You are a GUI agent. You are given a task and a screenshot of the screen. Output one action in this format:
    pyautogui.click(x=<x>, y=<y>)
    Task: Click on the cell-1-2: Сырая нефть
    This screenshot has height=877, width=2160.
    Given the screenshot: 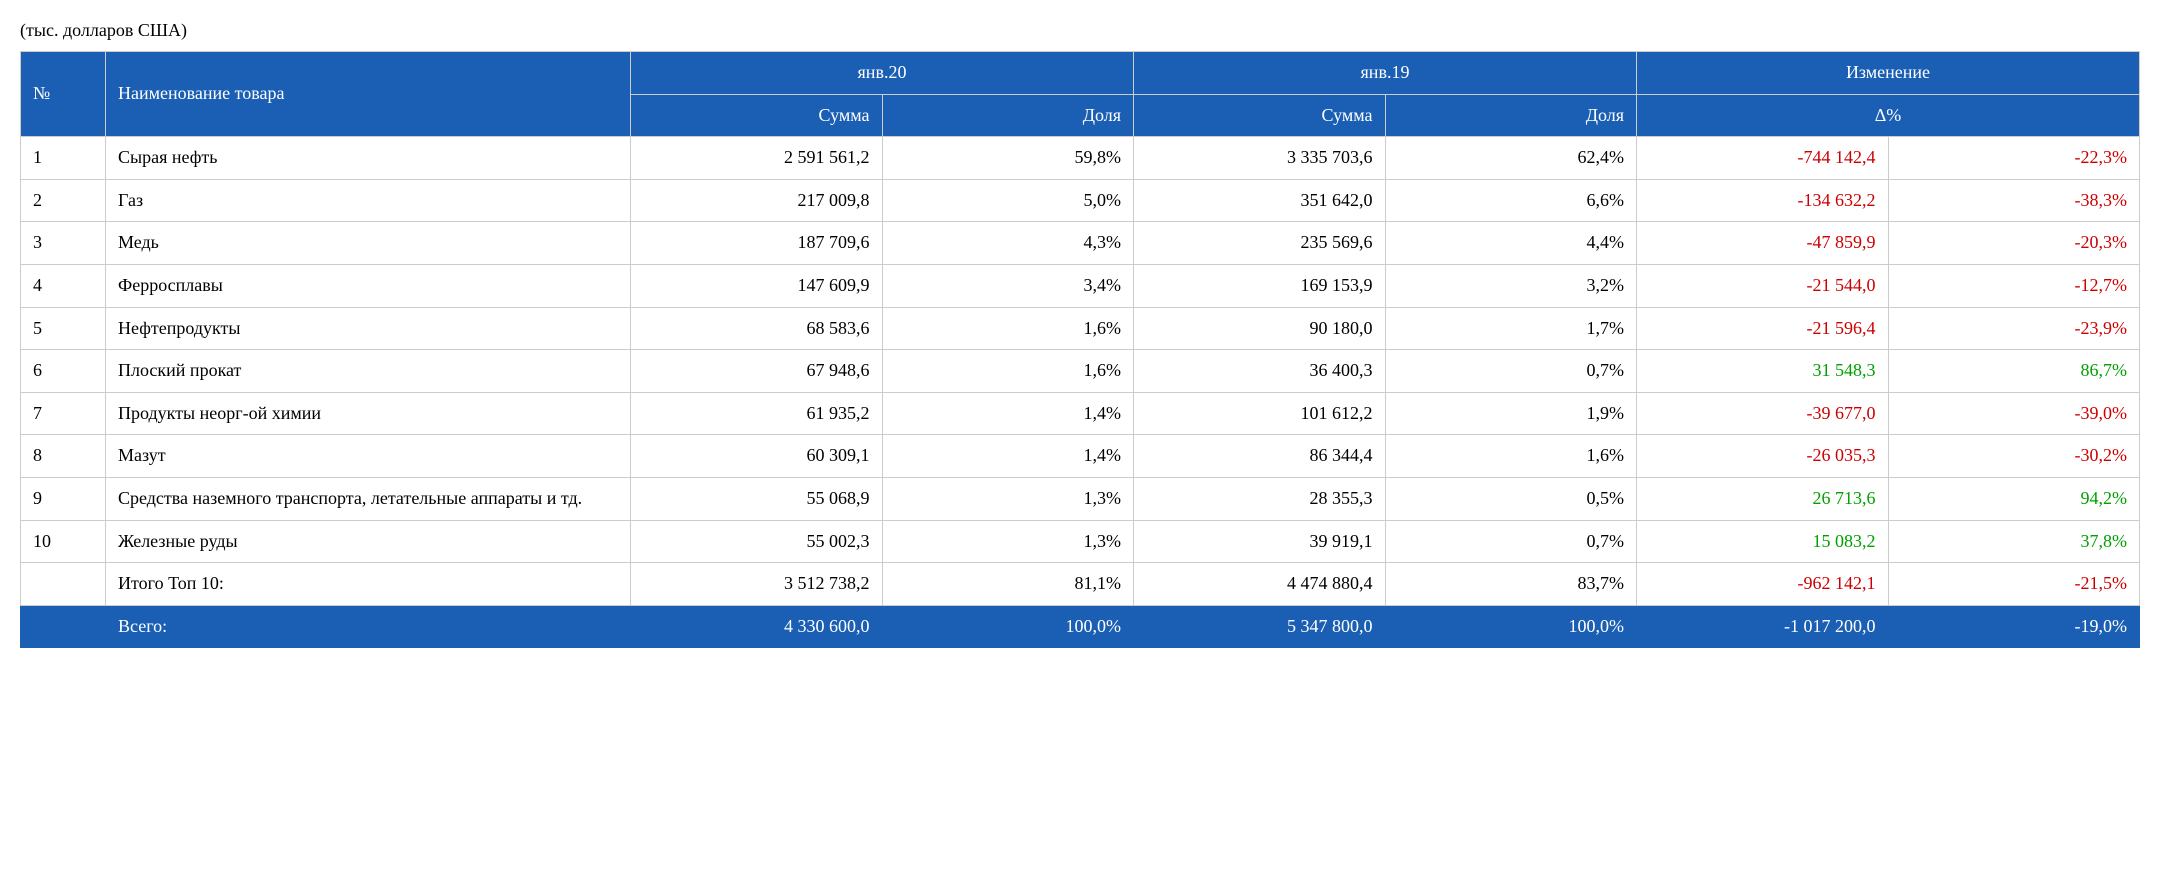 What is the action you would take?
    pyautogui.click(x=368, y=158)
    